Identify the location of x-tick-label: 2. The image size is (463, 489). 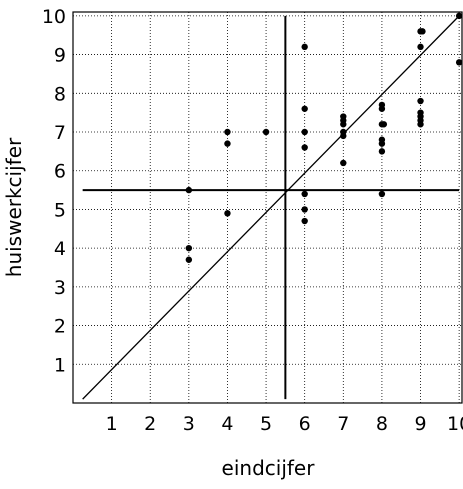
(150, 424).